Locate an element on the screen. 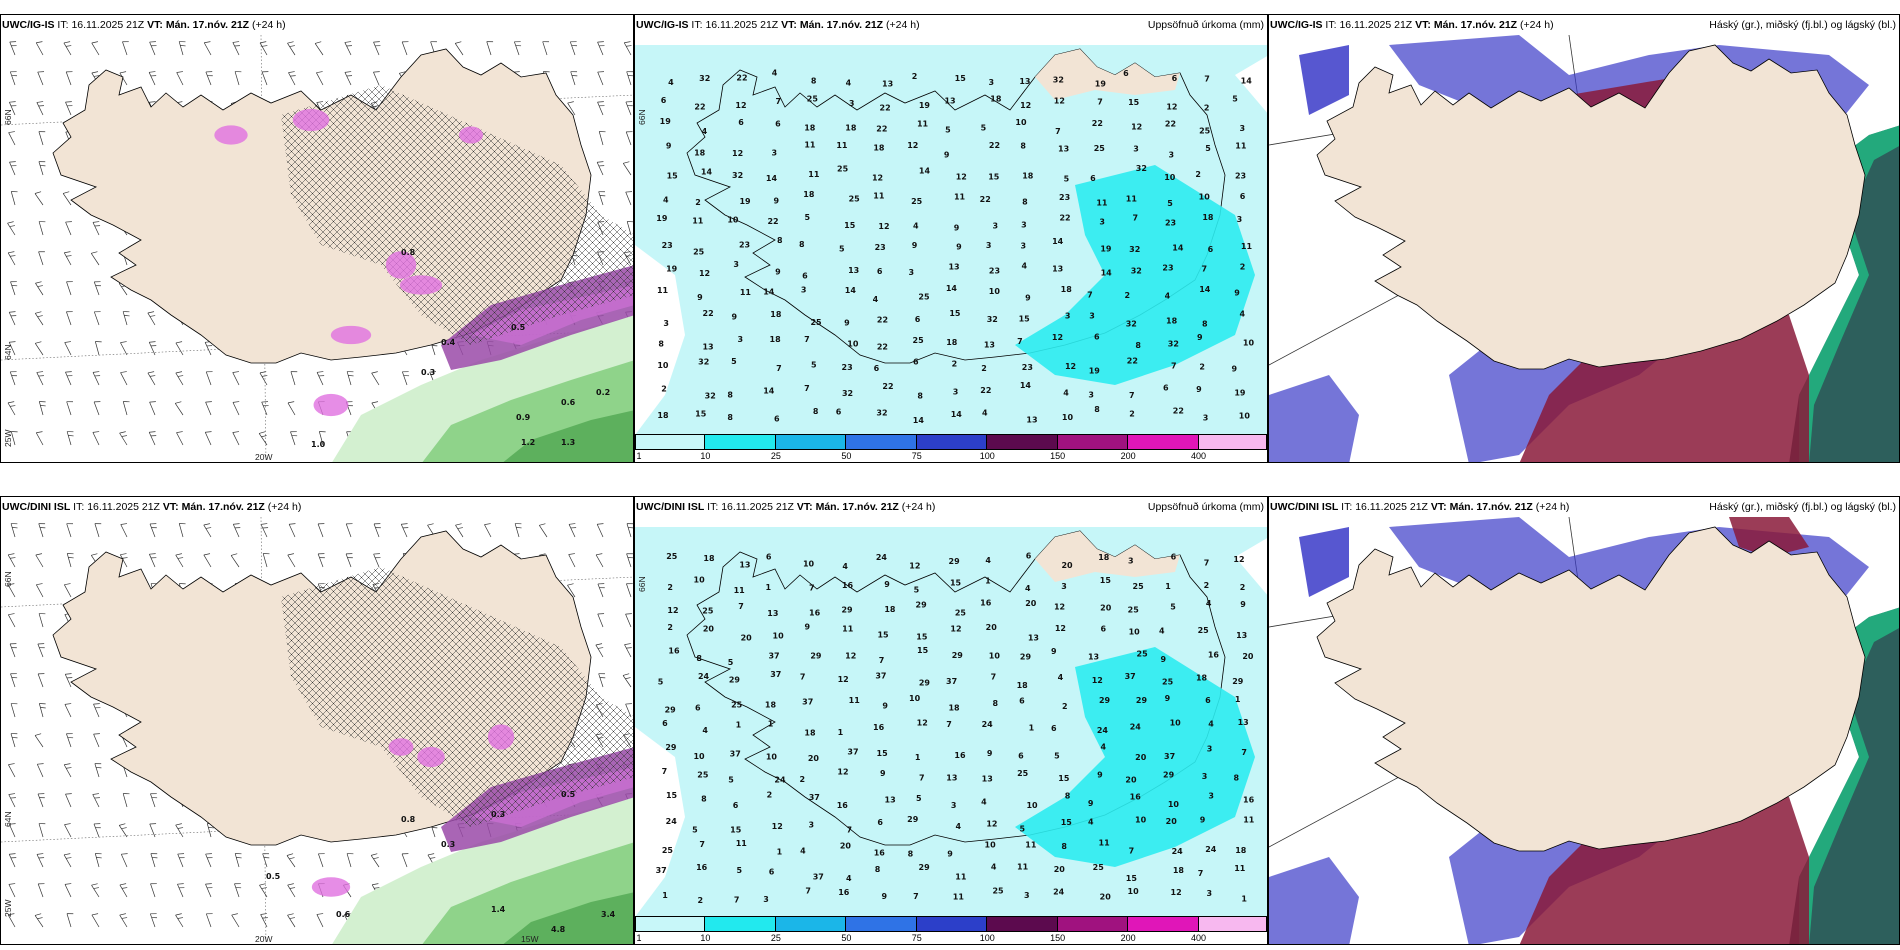 The image size is (1900, 950). colorbar-tick-label: 100 is located at coordinates (987, 456).